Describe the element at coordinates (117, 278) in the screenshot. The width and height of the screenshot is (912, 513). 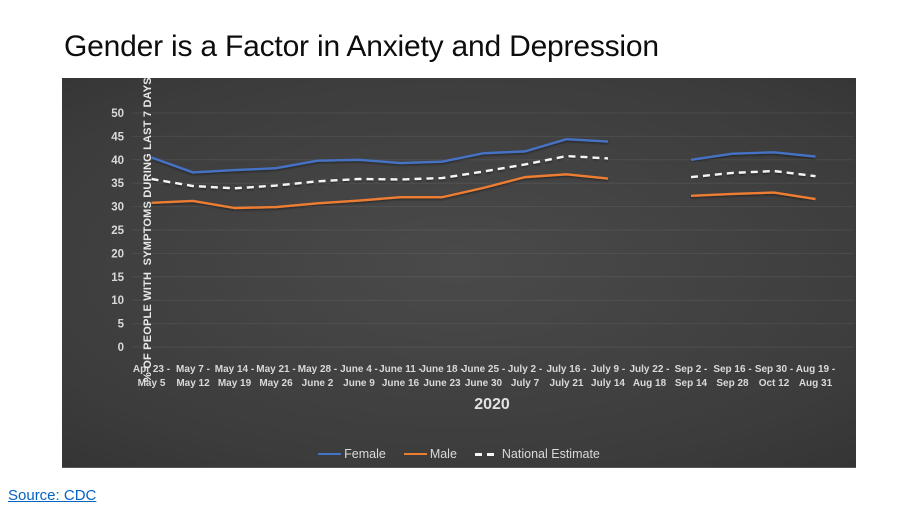
I see `y-tick-label: 15` at that location.